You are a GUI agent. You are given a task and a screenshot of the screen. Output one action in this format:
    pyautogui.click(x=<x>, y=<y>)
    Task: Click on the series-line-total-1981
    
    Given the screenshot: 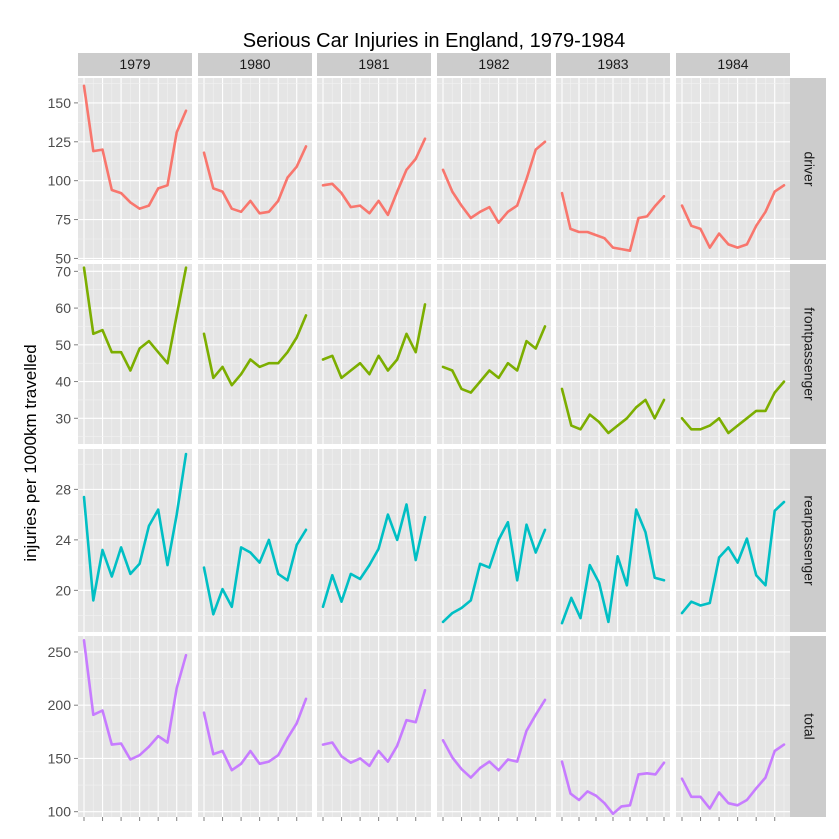 What is the action you would take?
    pyautogui.click(x=374, y=728)
    